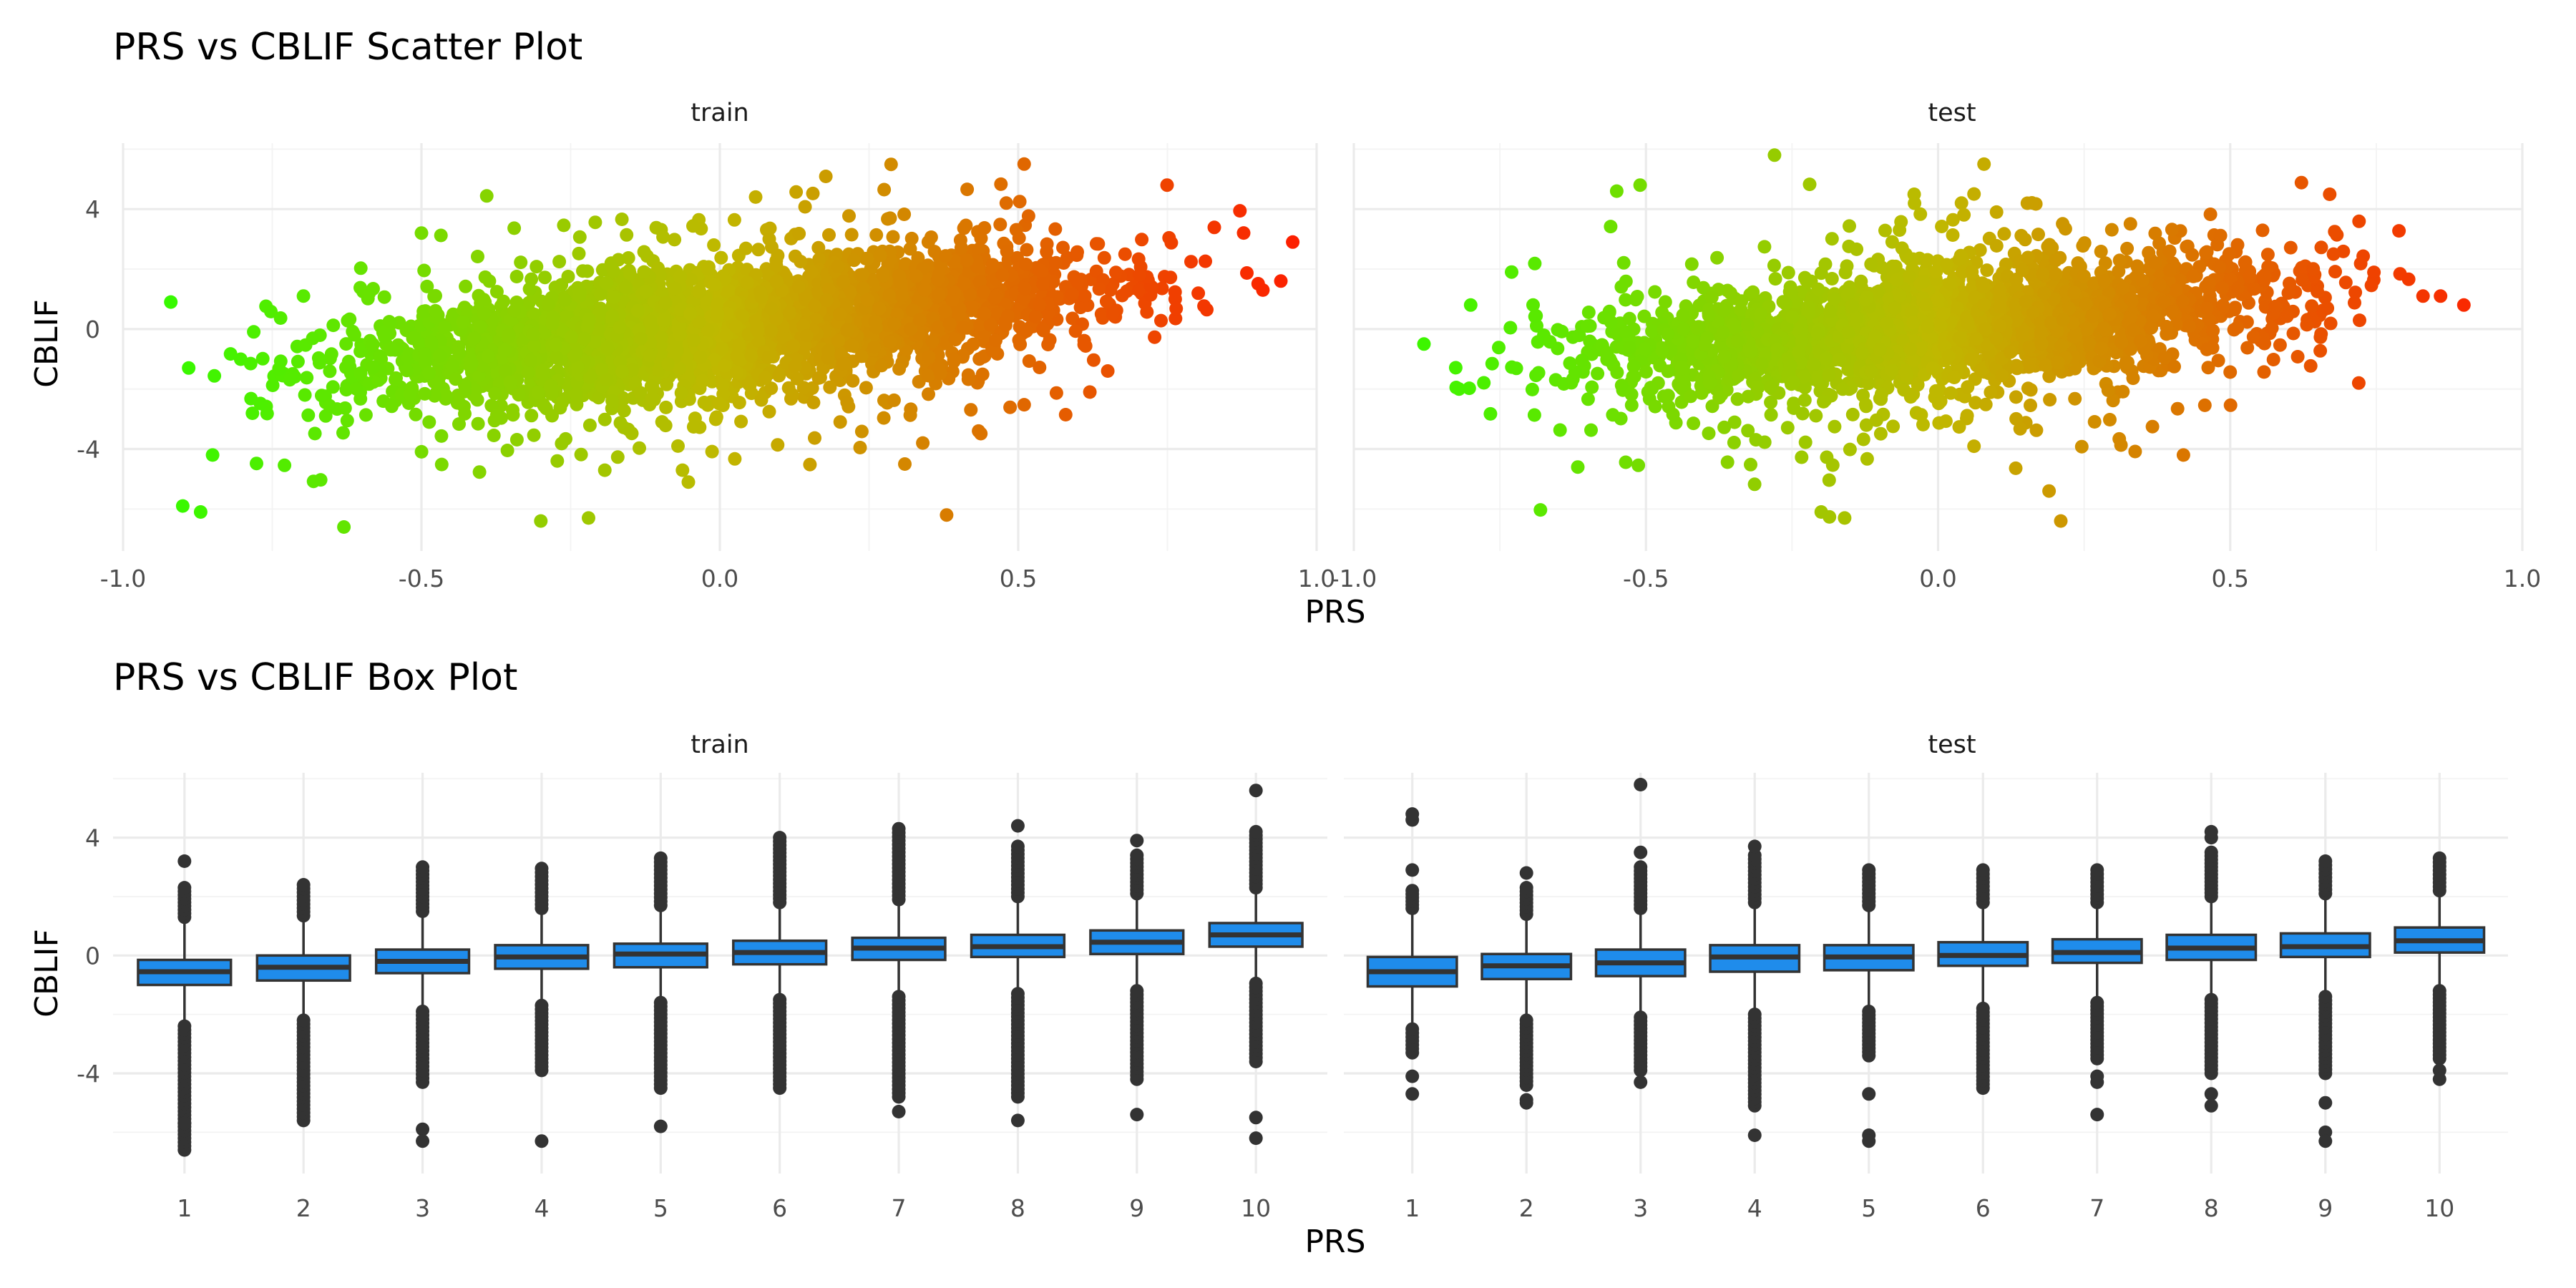 This screenshot has height=1288, width=2576. I want to click on scatter-x-tick-label: -1.0, so click(123, 578).